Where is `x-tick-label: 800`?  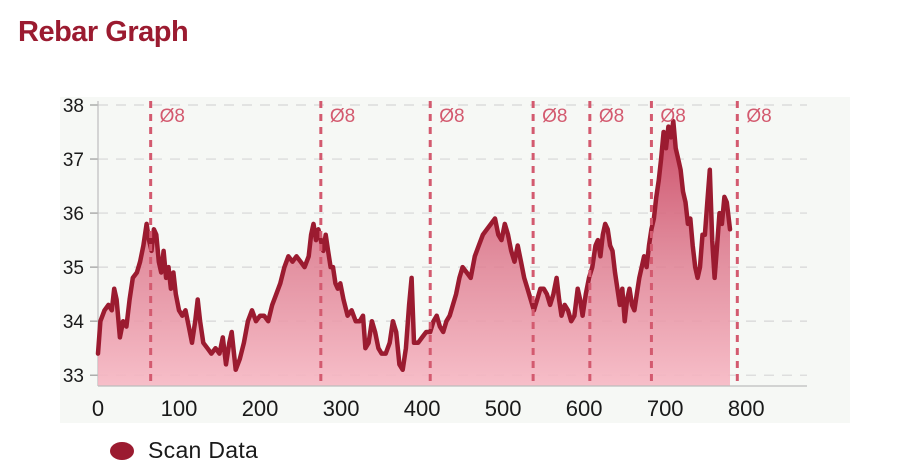
x-tick-label: 800 is located at coordinates (746, 408).